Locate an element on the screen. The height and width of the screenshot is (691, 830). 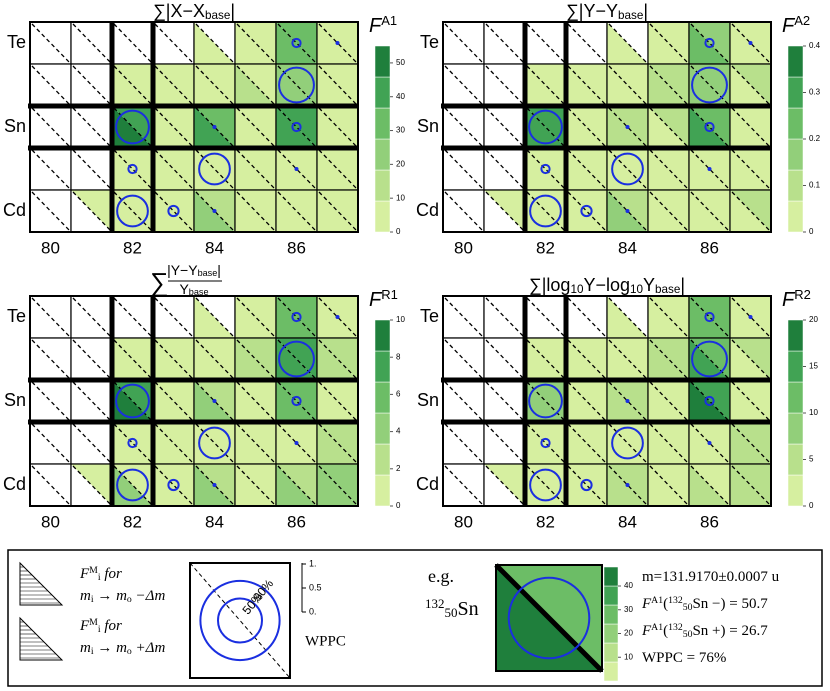
text-part: R1 is located at coordinates (389, 294).